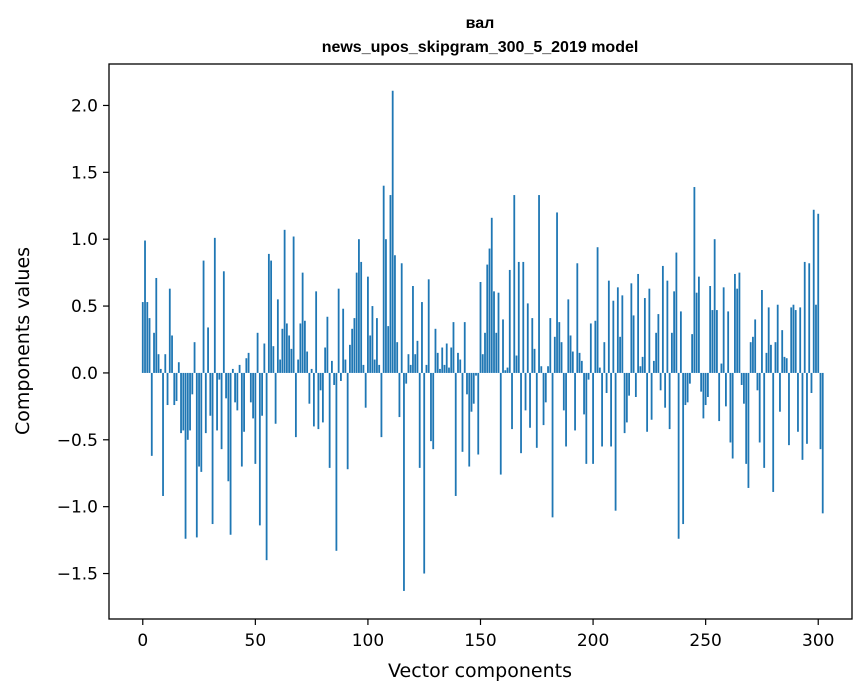 The height and width of the screenshot is (696, 867). I want to click on x-tick-label: 300, so click(818, 641).